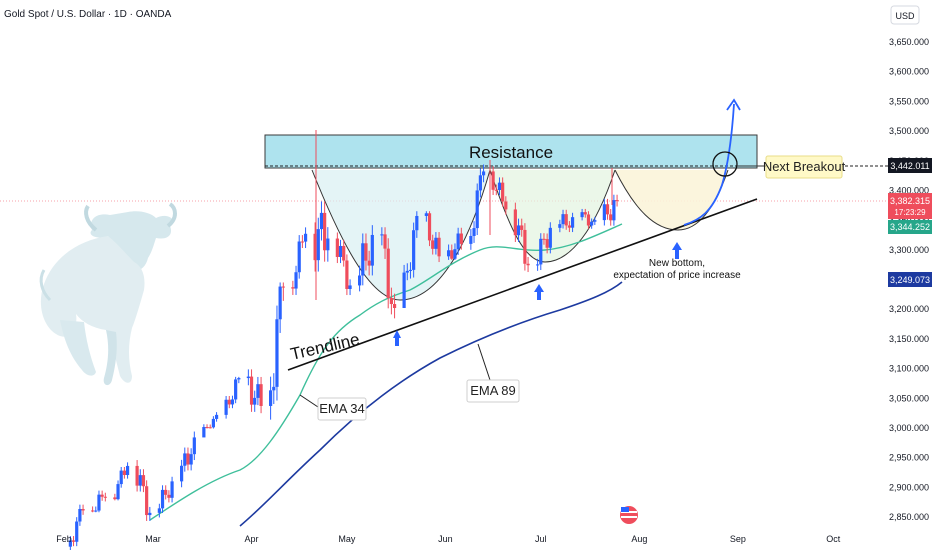  I want to click on ema89-pointer, so click(484, 362).